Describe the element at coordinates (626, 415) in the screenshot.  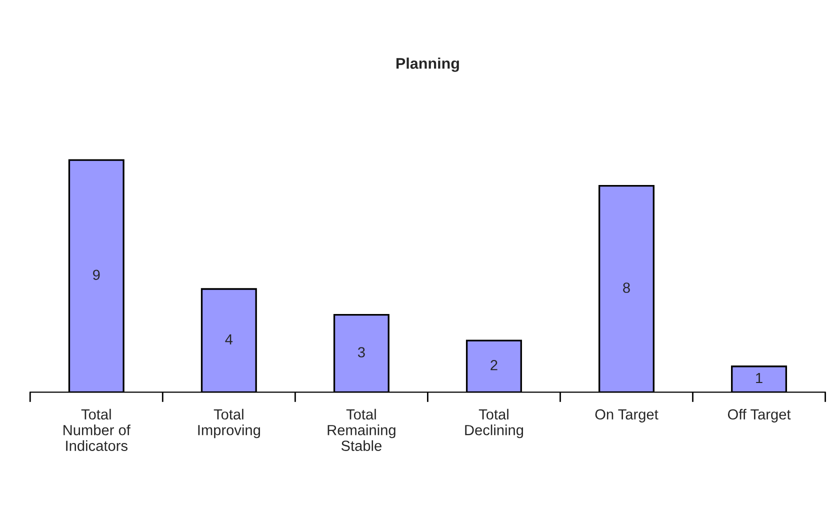
I see `x-tick-label: On Target` at that location.